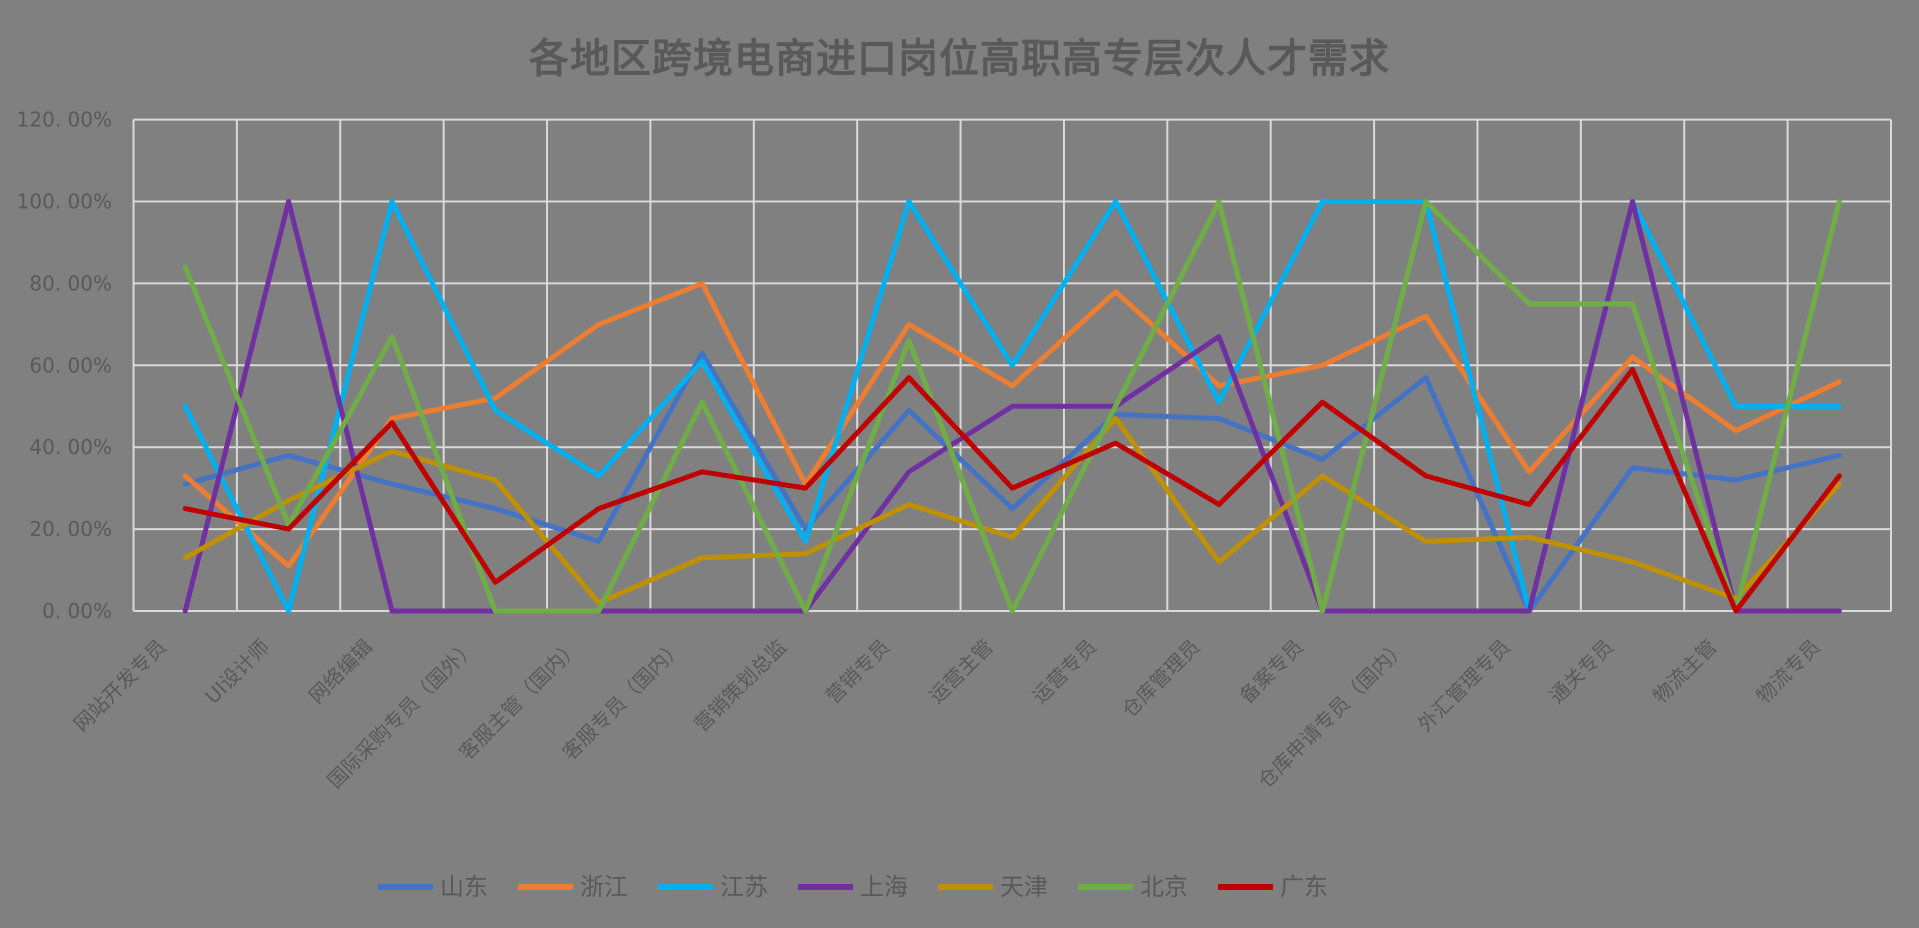 Image resolution: width=1919 pixels, height=928 pixels. What do you see at coordinates (744, 887) in the screenshot?
I see `legend-label-江苏: 江苏` at bounding box center [744, 887].